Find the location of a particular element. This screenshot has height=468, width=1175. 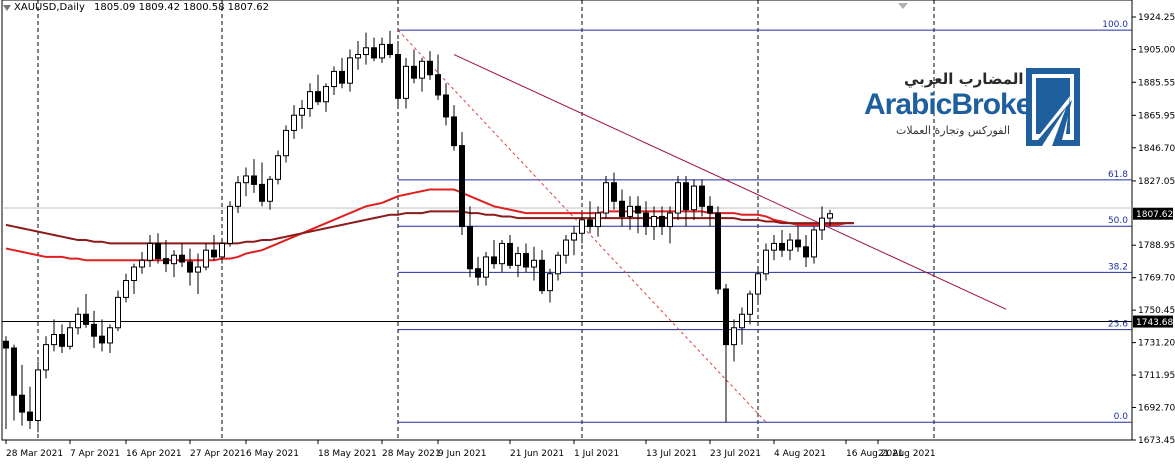

scroll-marker-icon is located at coordinates (903, 6).